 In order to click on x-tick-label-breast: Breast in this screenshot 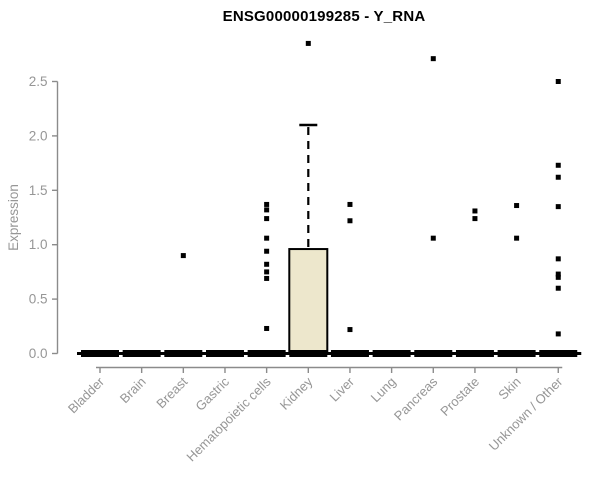, I will do `click(171, 392)`.